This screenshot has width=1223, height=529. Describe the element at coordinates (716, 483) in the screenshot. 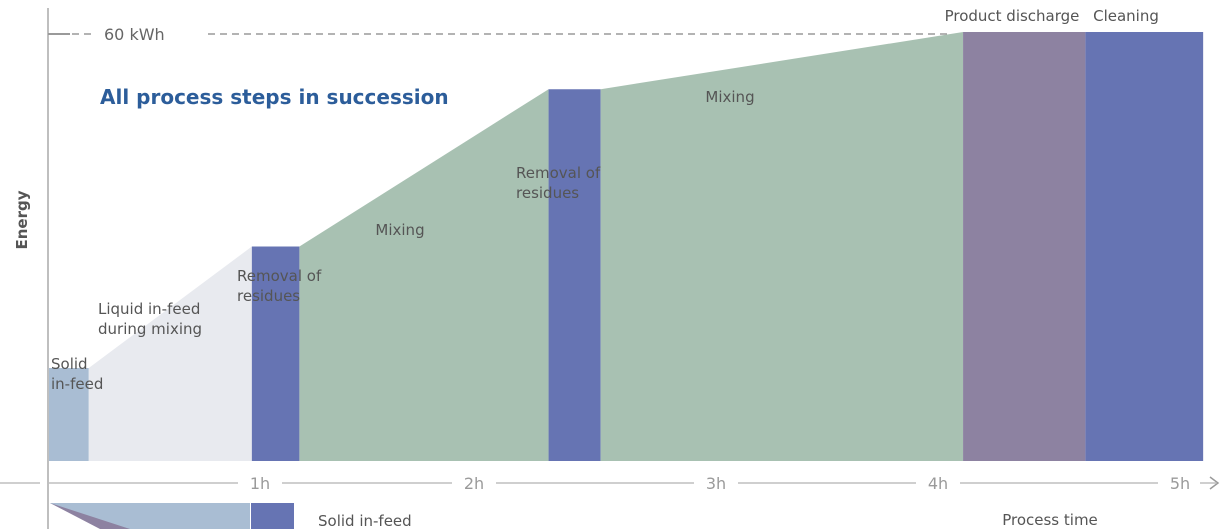

I see `x-tick-label-3h: 3h` at that location.